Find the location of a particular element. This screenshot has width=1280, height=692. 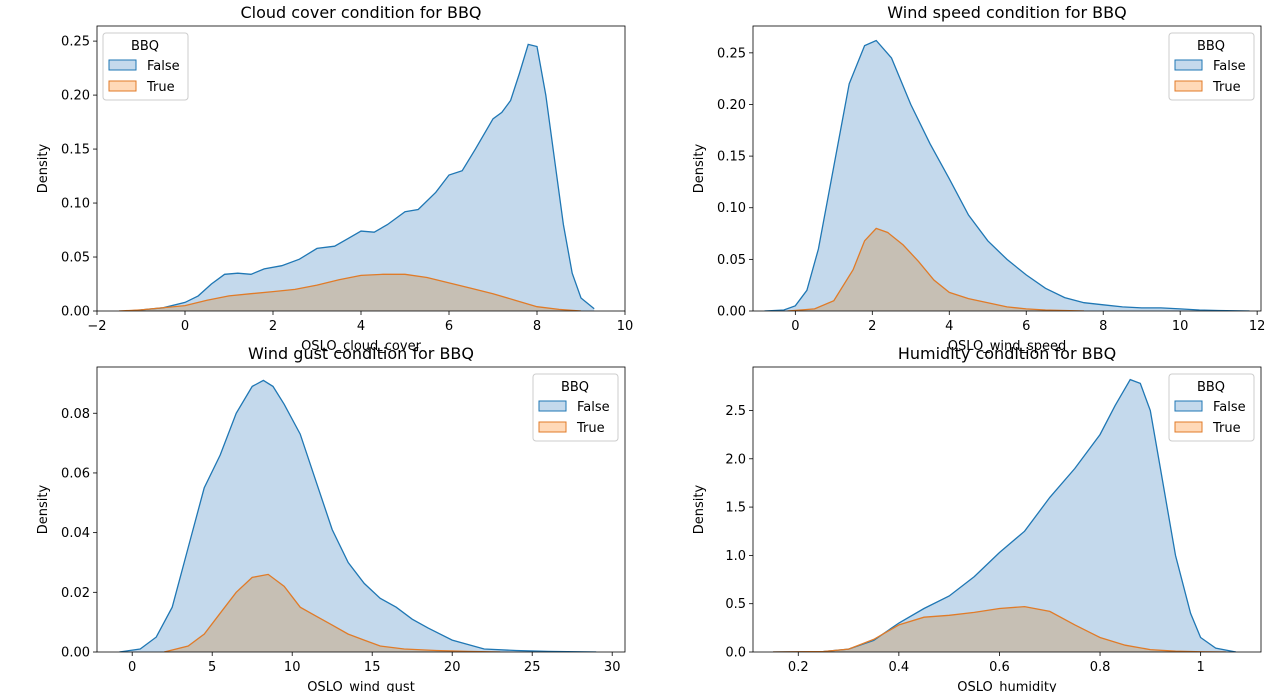

y-tick-label: 0.02 is located at coordinates (75, 593).